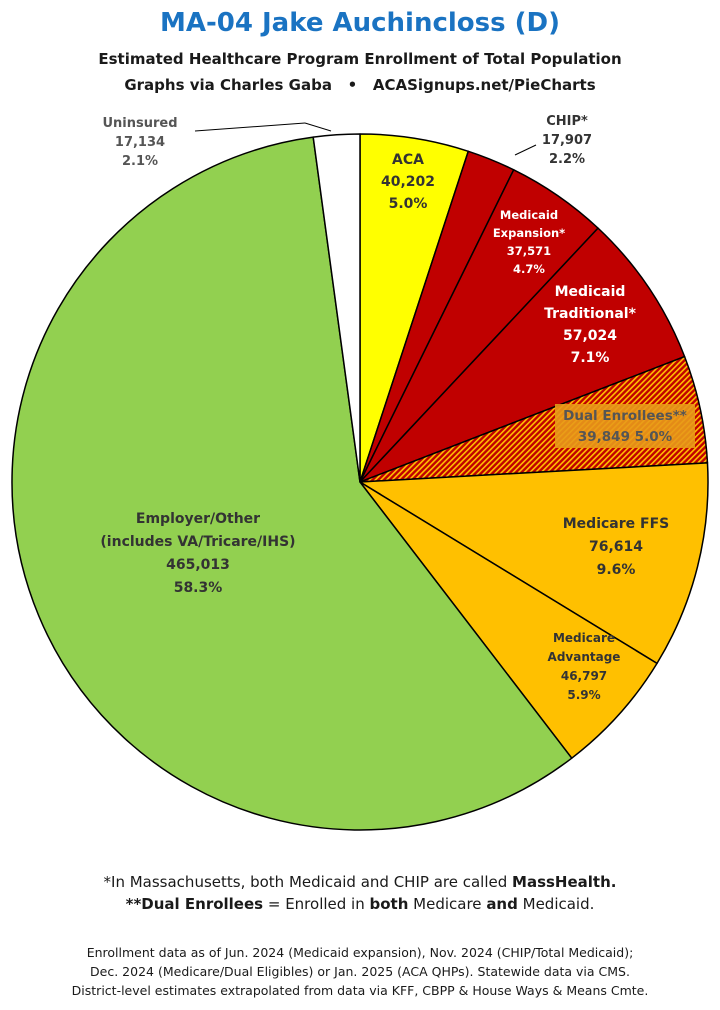 The image size is (720, 1010). I want to click on slice-label-medicare-advantage: Medicare Advantage 46,797 5.9%, so click(584, 666).